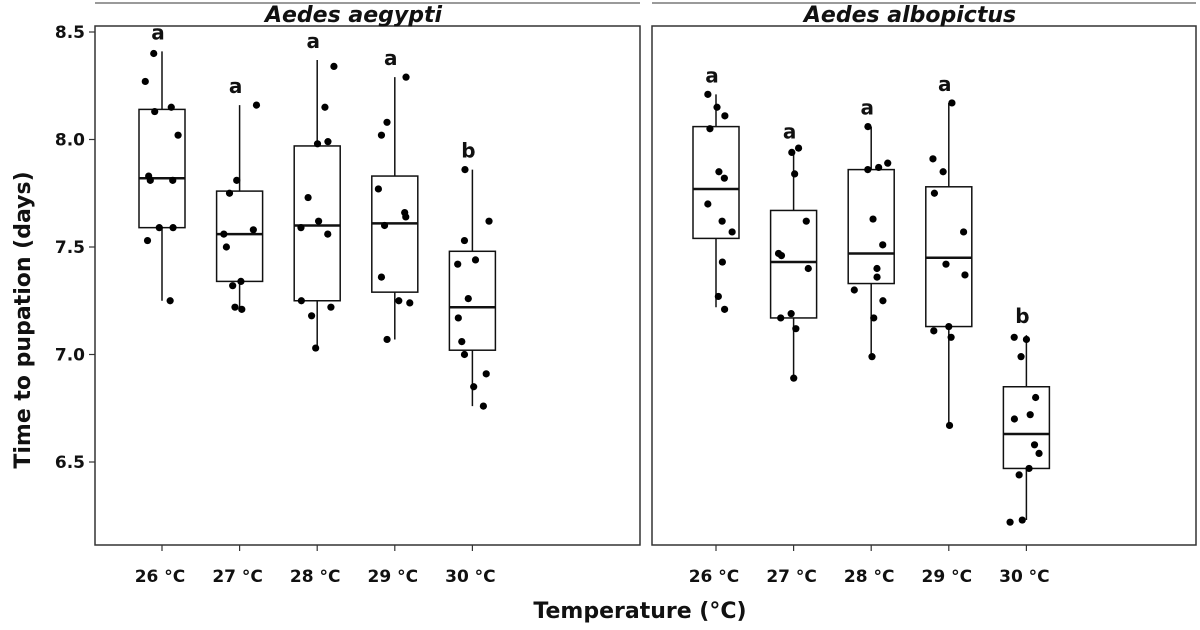 This screenshot has height=630, width=1200. I want to click on y-axis-label: Time to pupation (days), so click(23, 319).